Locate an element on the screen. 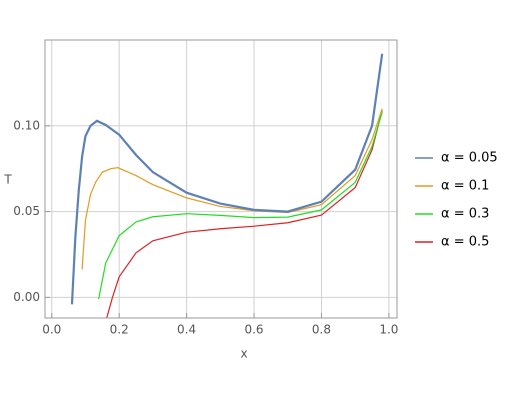  x-axis-label: x is located at coordinates (243, 354).